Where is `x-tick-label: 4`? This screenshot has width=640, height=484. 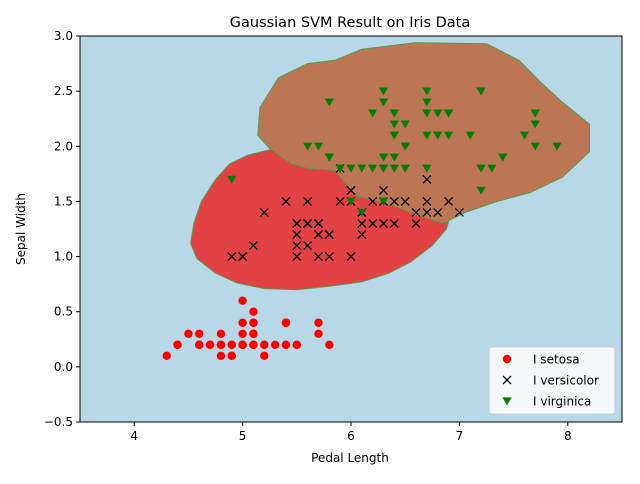 x-tick-label: 4 is located at coordinates (134, 436).